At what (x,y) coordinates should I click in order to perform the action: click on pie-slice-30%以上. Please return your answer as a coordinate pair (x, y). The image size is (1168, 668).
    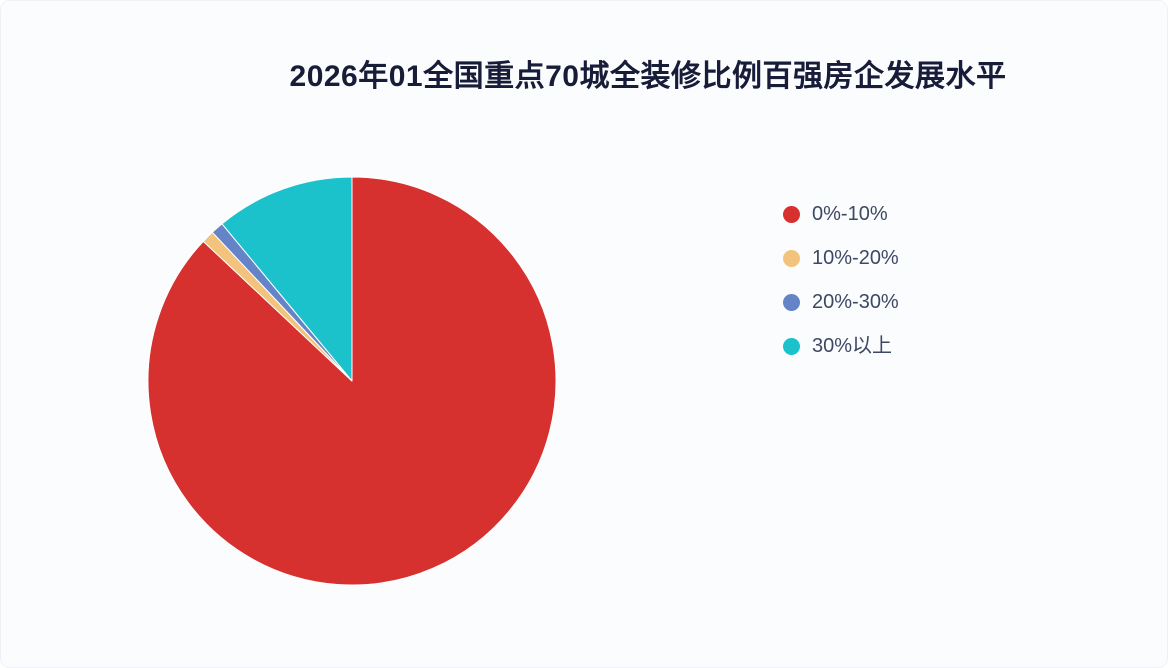
    Looking at the image, I should click on (287, 279).